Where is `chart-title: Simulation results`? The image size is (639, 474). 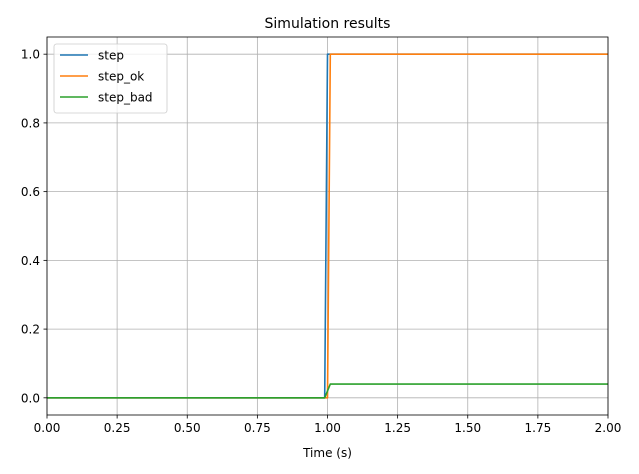 chart-title: Simulation results is located at coordinates (328, 24).